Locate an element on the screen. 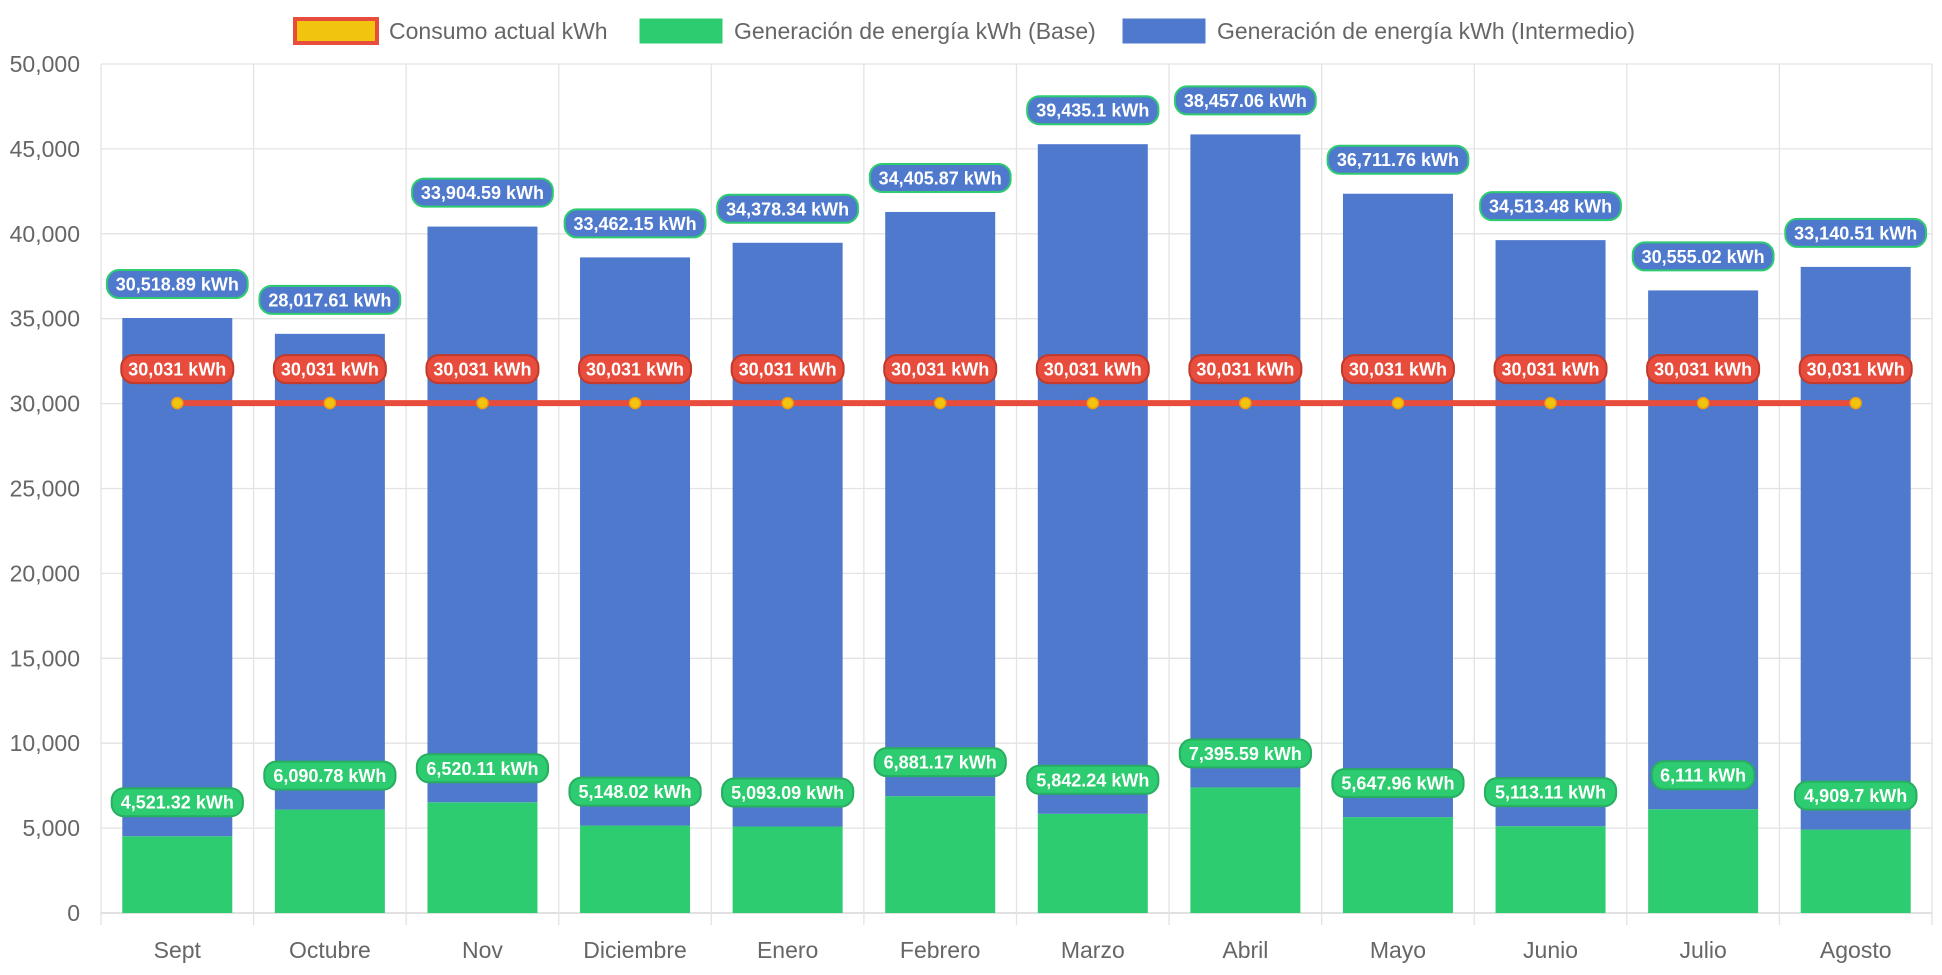 This screenshot has width=1942, height=975. y-tick-label: 5,000 is located at coordinates (51, 828).